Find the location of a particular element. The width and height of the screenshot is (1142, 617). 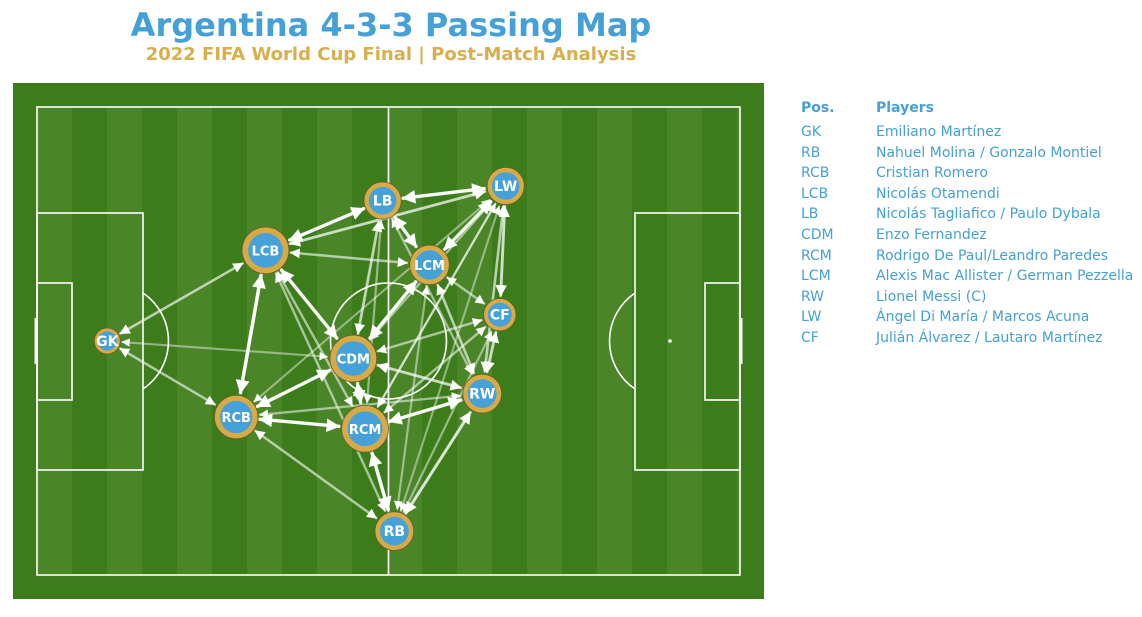

player-node-label: LB is located at coordinates (383, 202).